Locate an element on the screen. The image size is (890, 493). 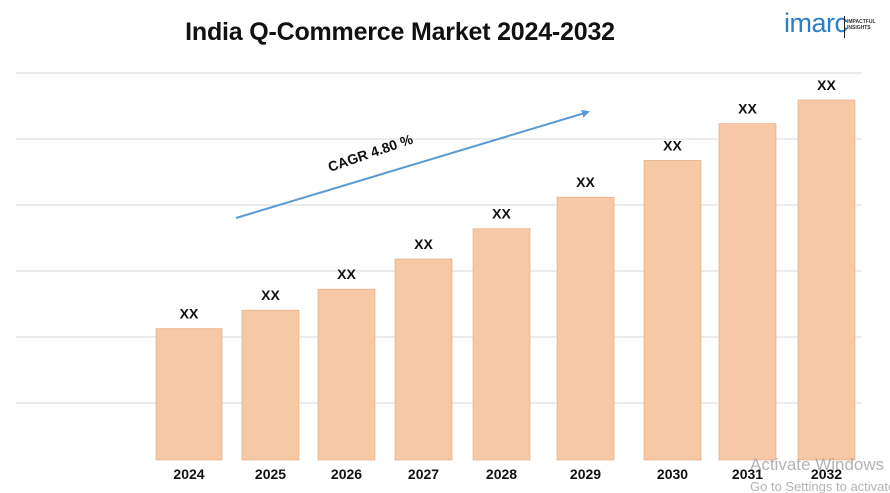
bar-2026 is located at coordinates (346, 374).